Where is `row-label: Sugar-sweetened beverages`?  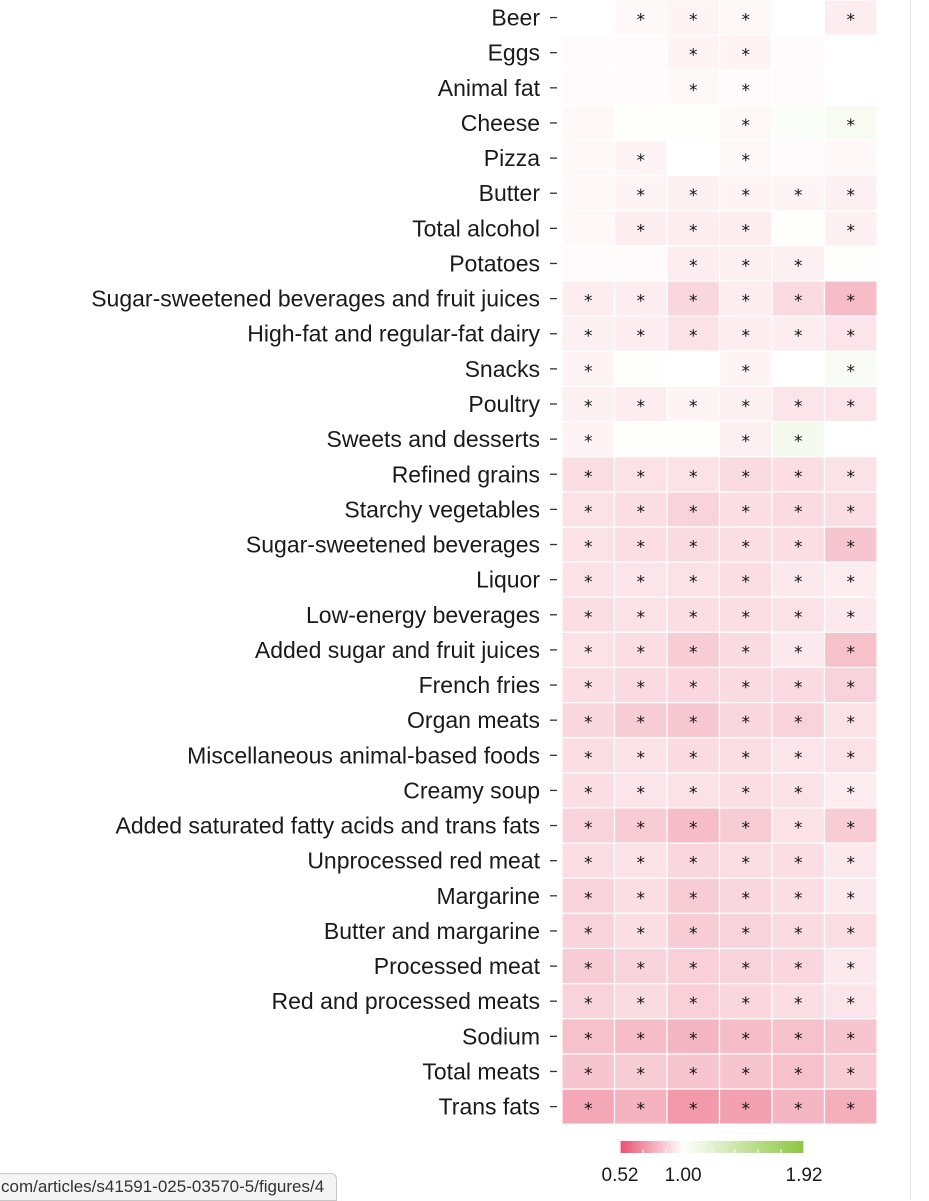
row-label: Sugar-sweetened beverages is located at coordinates (393, 545).